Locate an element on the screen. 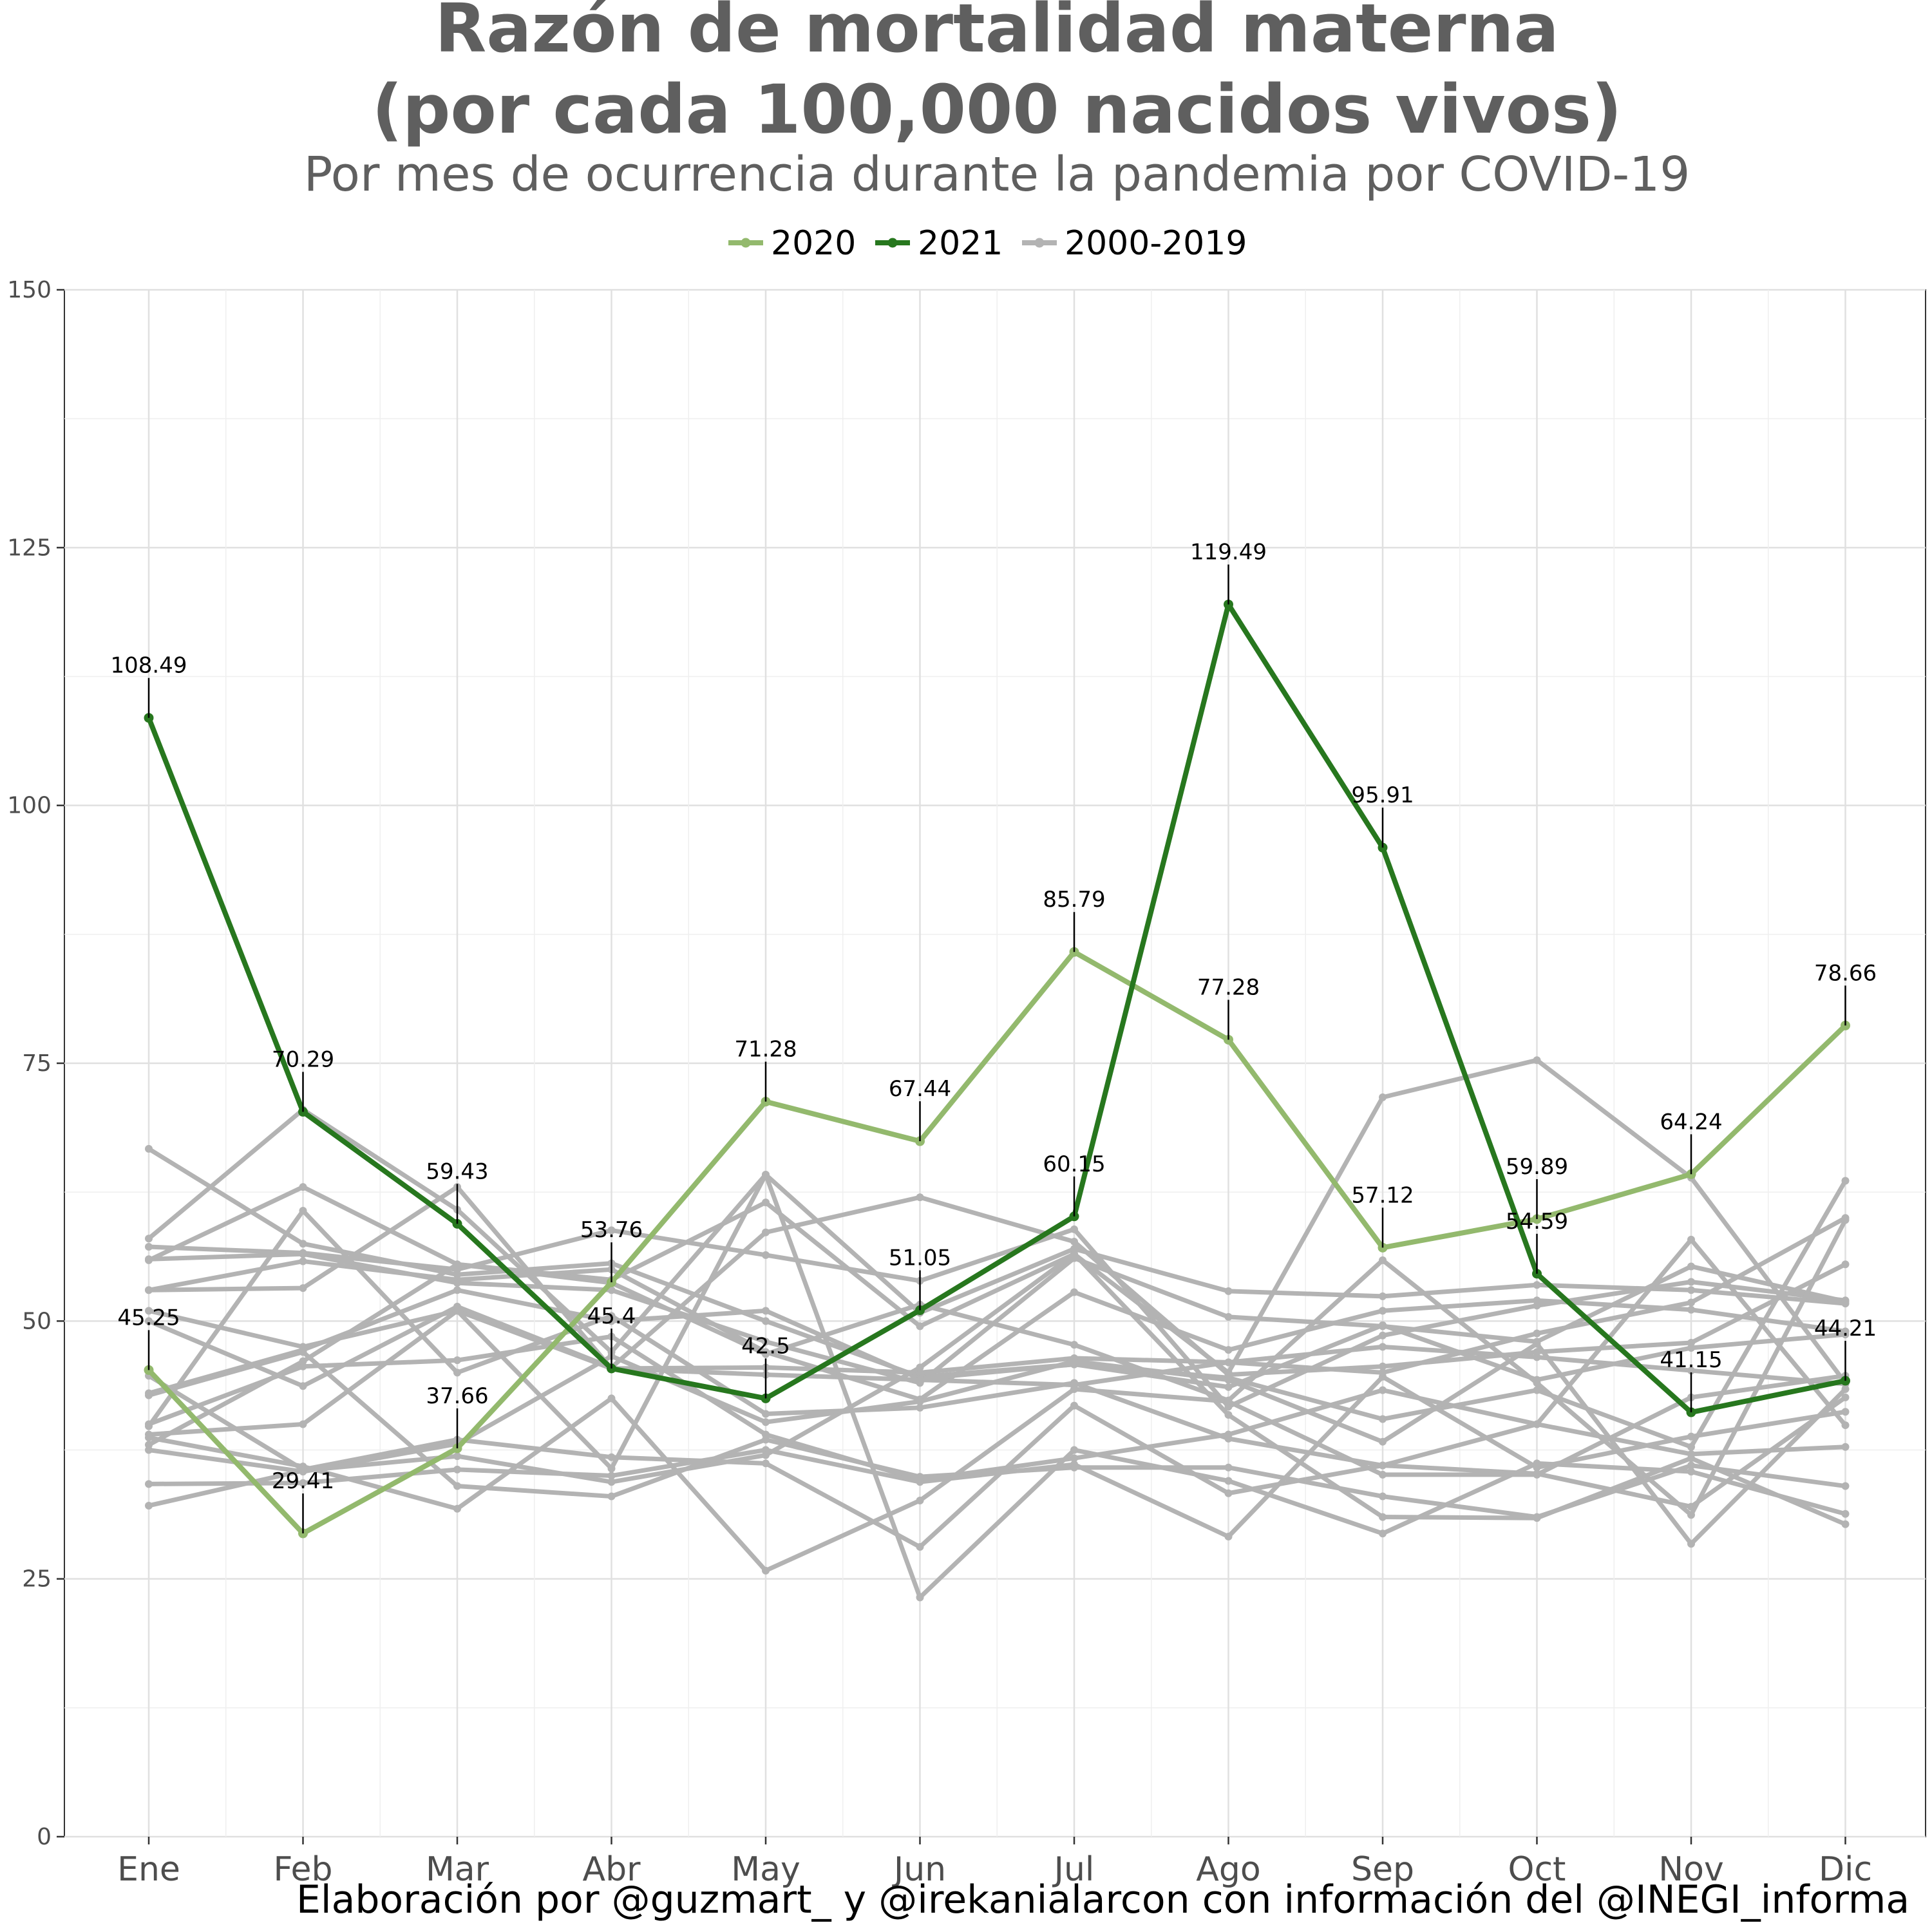 The height and width of the screenshot is (1932, 1932). data-label: 60.15 is located at coordinates (1074, 1164).